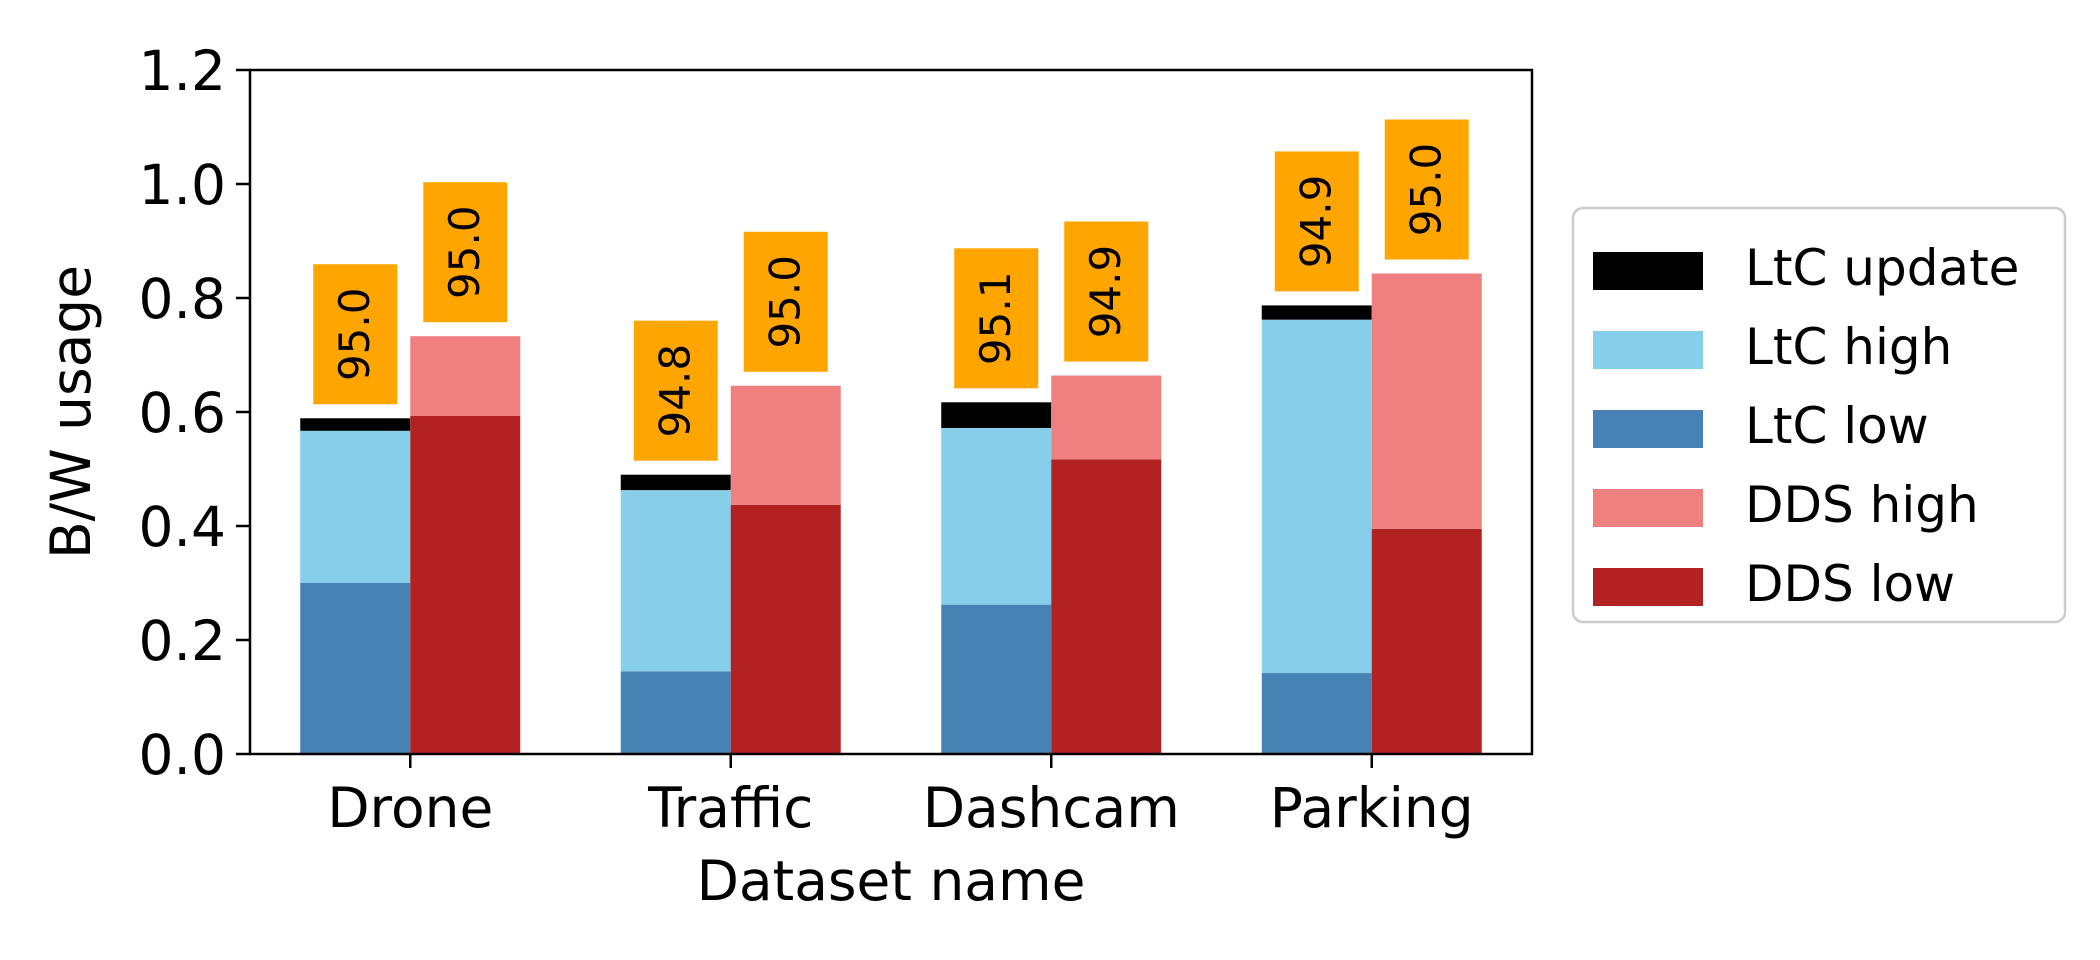 Image resolution: width=2100 pixels, height=960 pixels. What do you see at coordinates (1862, 505) in the screenshot?
I see `legend-label: DDS high` at bounding box center [1862, 505].